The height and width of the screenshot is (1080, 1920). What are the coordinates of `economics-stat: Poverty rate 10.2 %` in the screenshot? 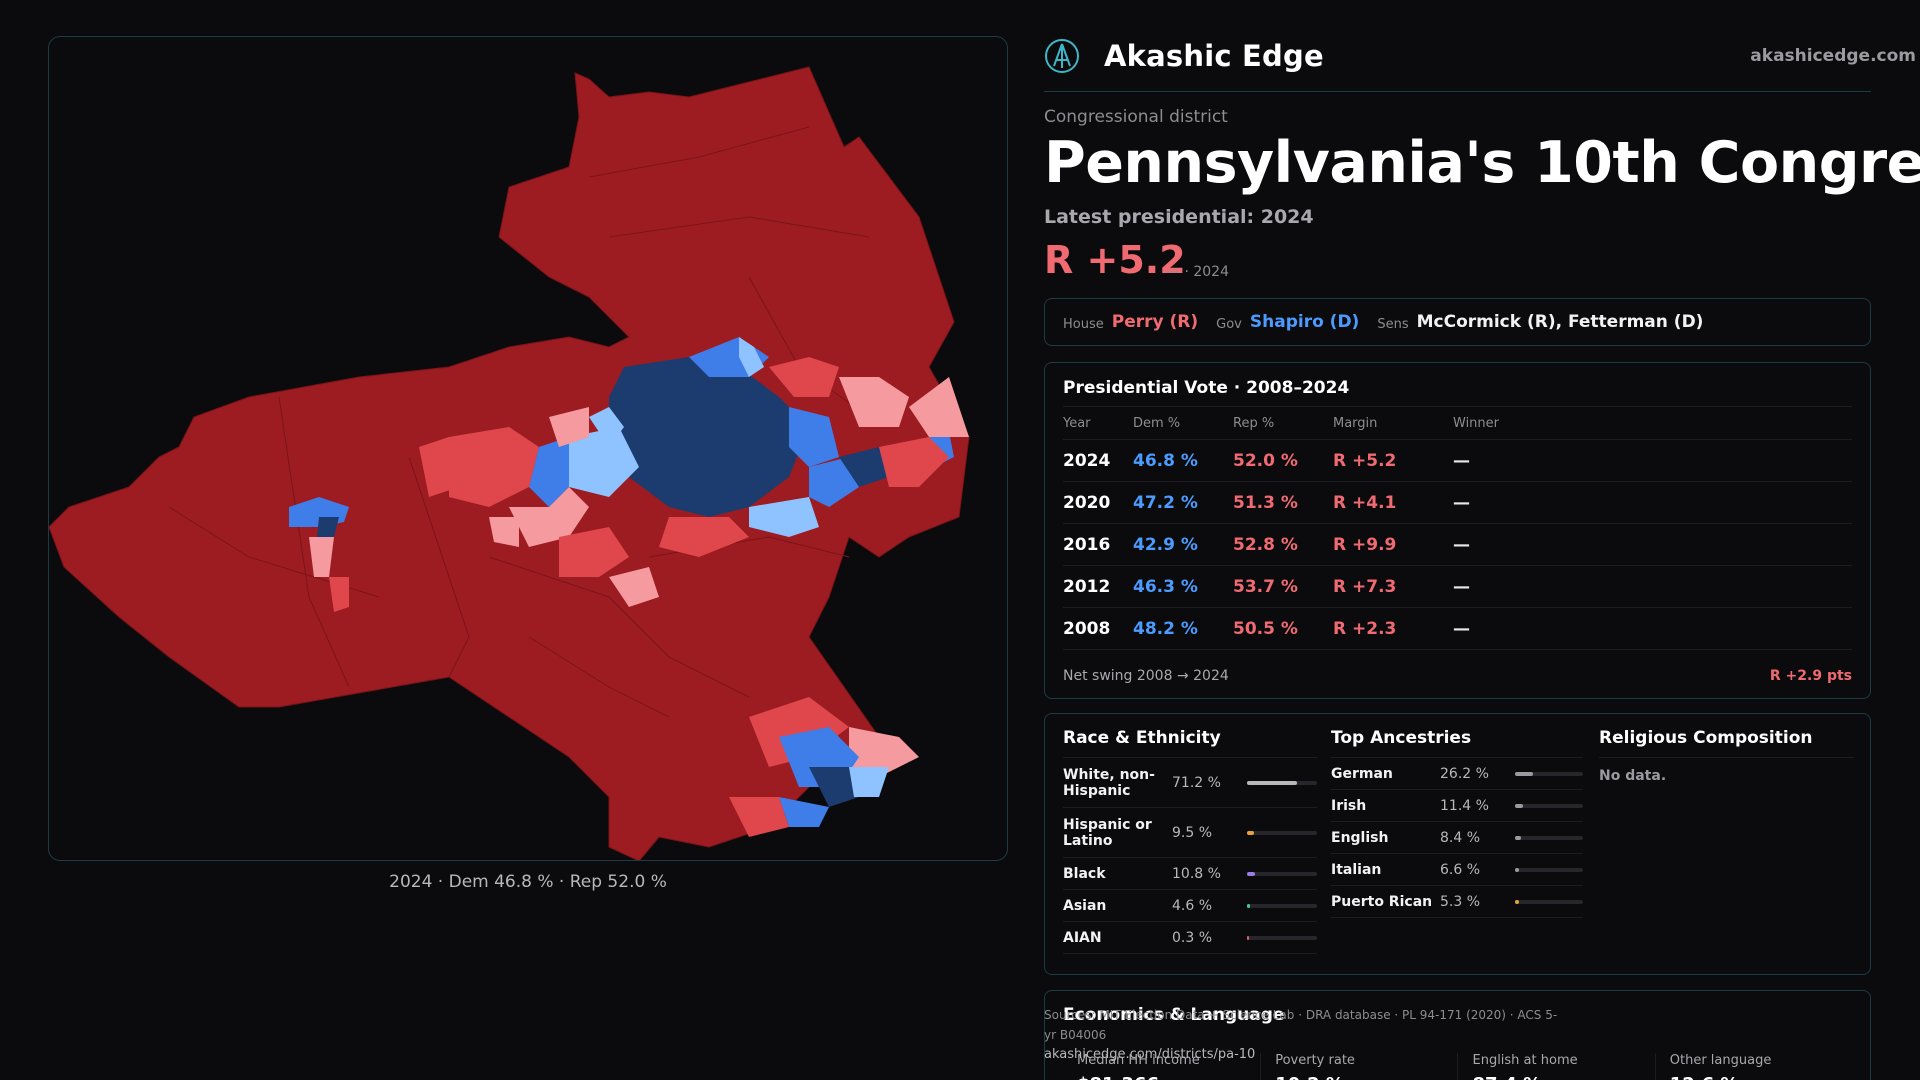 It's located at (1358, 1066).